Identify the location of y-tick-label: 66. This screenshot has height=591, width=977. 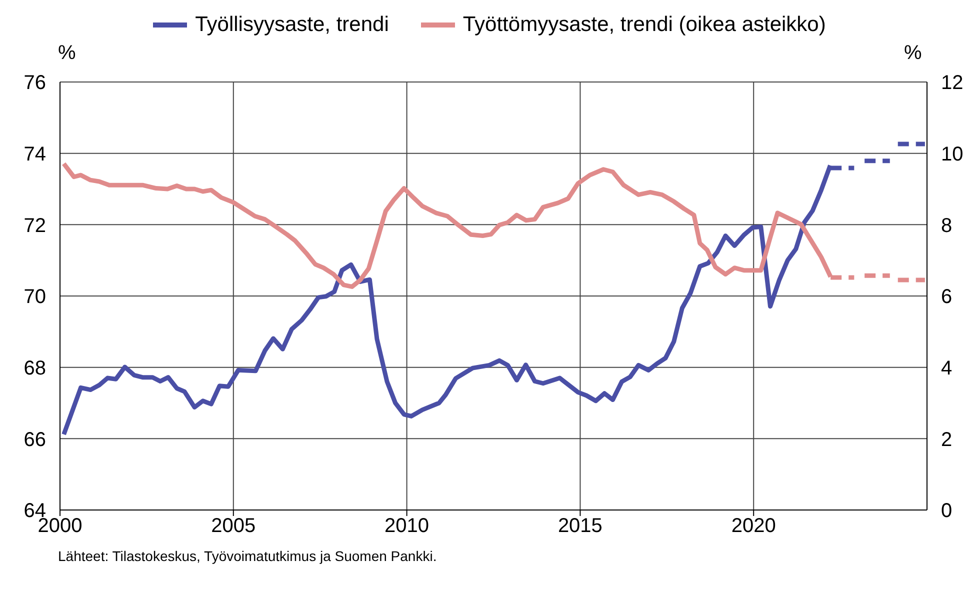
(35, 439).